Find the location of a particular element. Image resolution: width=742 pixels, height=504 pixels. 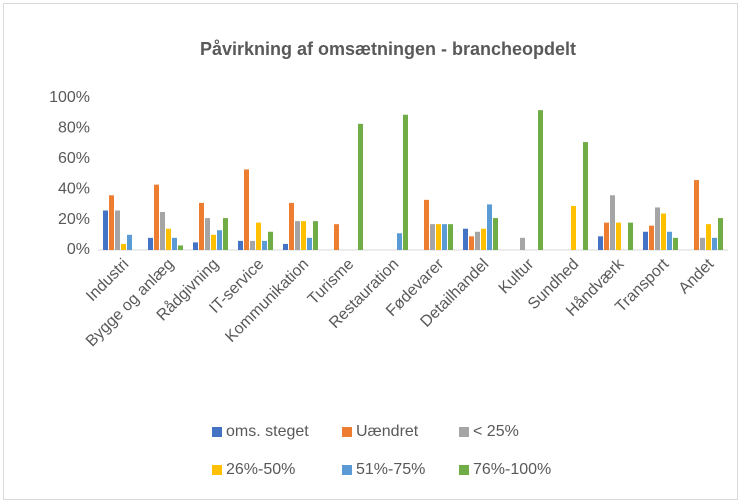

y-tick-label: 100% is located at coordinates (69, 97).